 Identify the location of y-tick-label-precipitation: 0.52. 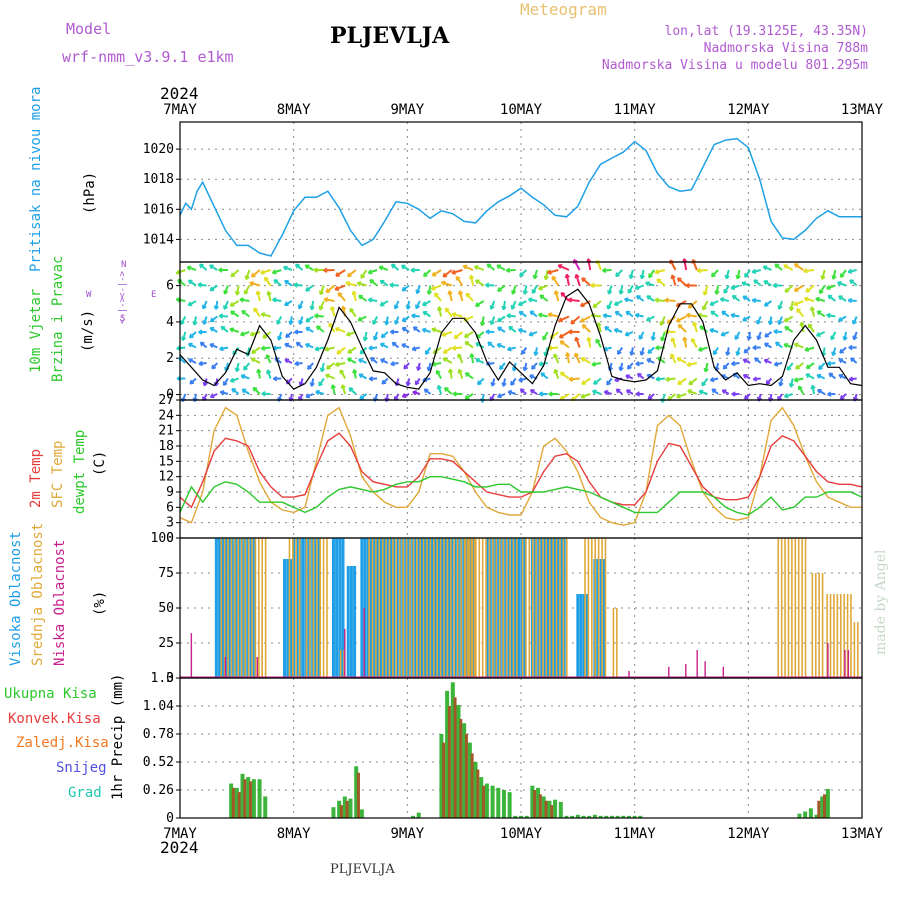
(158, 762).